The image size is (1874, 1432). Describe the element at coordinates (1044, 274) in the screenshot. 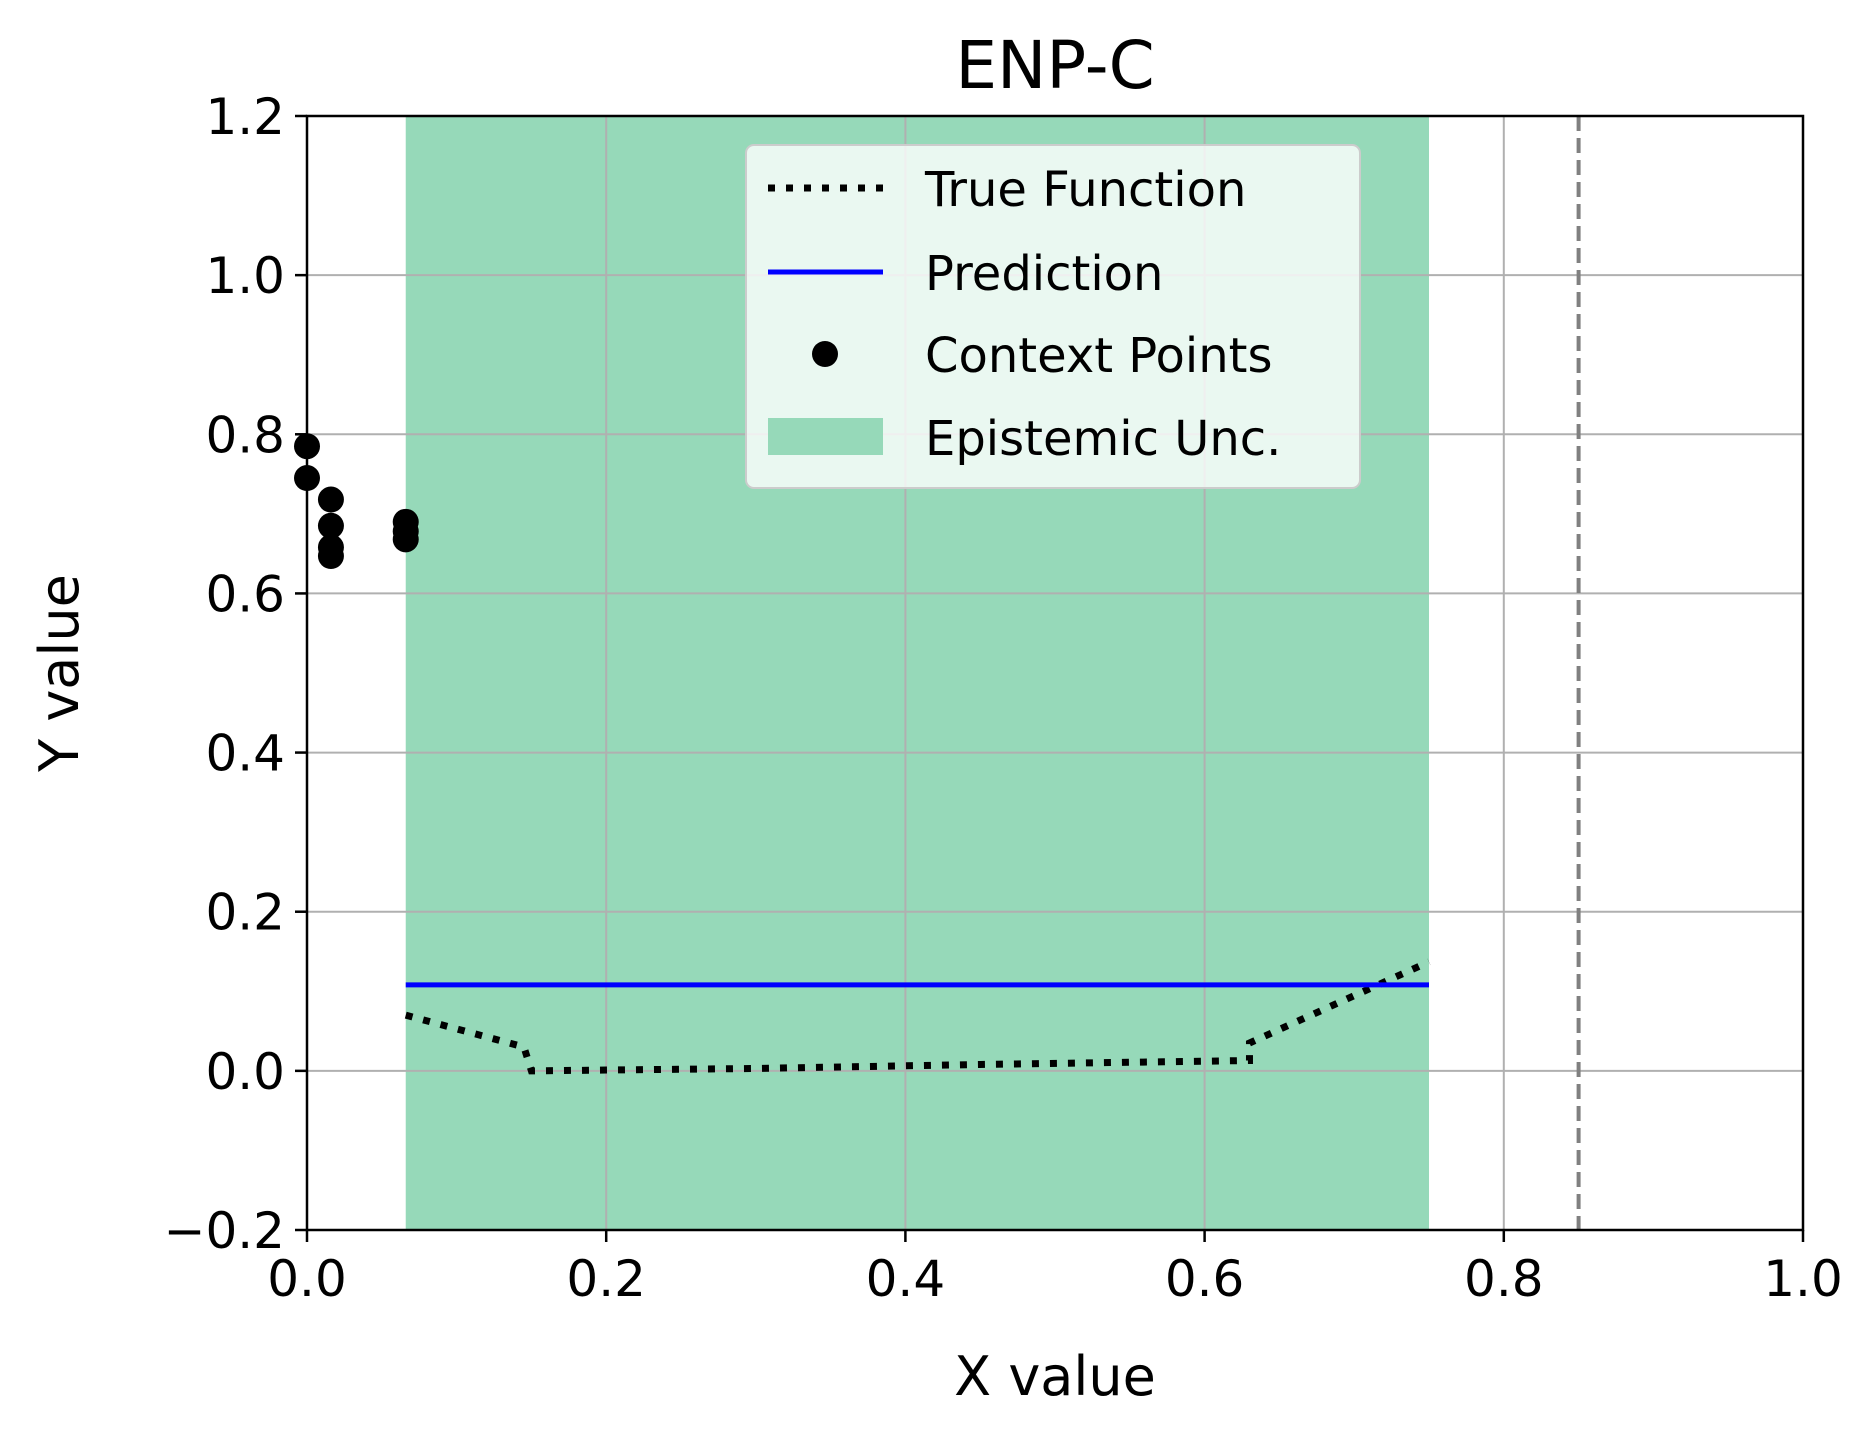

I see `legend-prediction-label: Prediction` at that location.